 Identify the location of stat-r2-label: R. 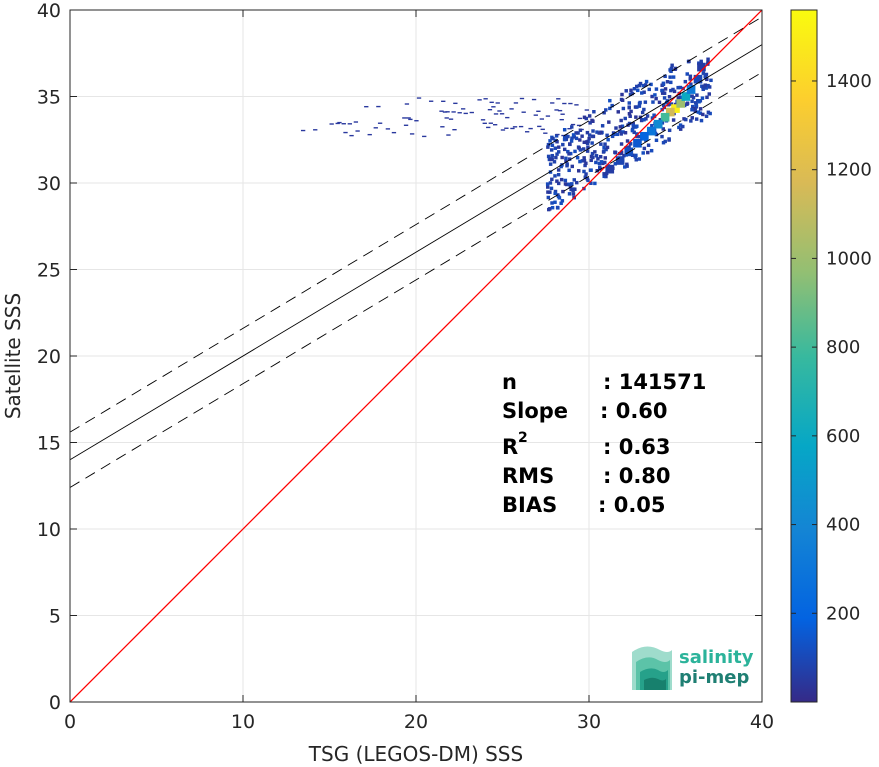
(510, 447).